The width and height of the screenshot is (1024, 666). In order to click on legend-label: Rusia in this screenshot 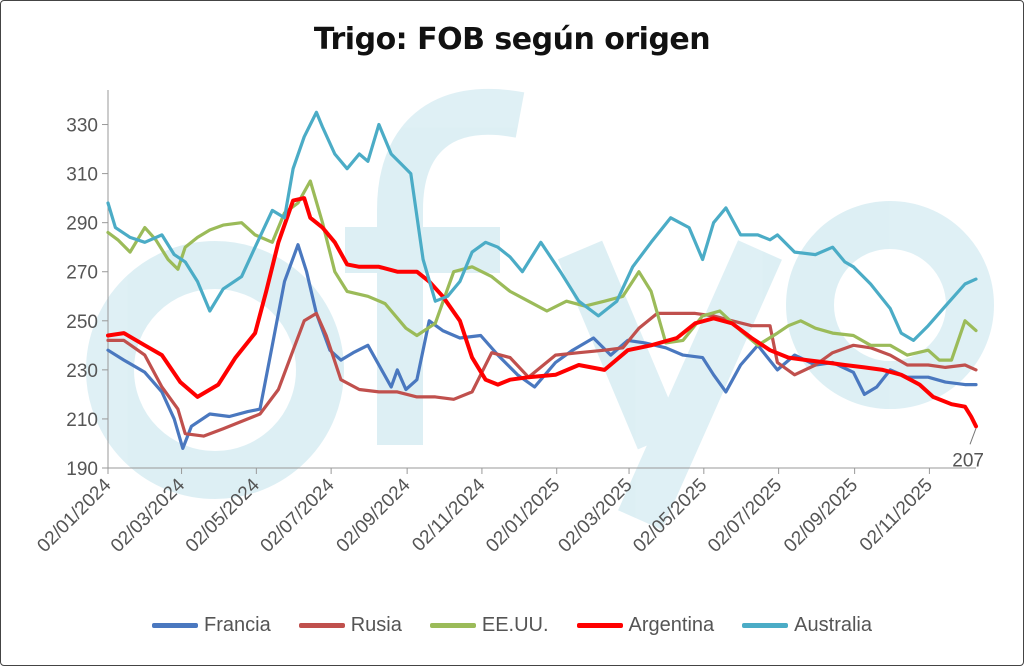, I will do `click(376, 625)`.